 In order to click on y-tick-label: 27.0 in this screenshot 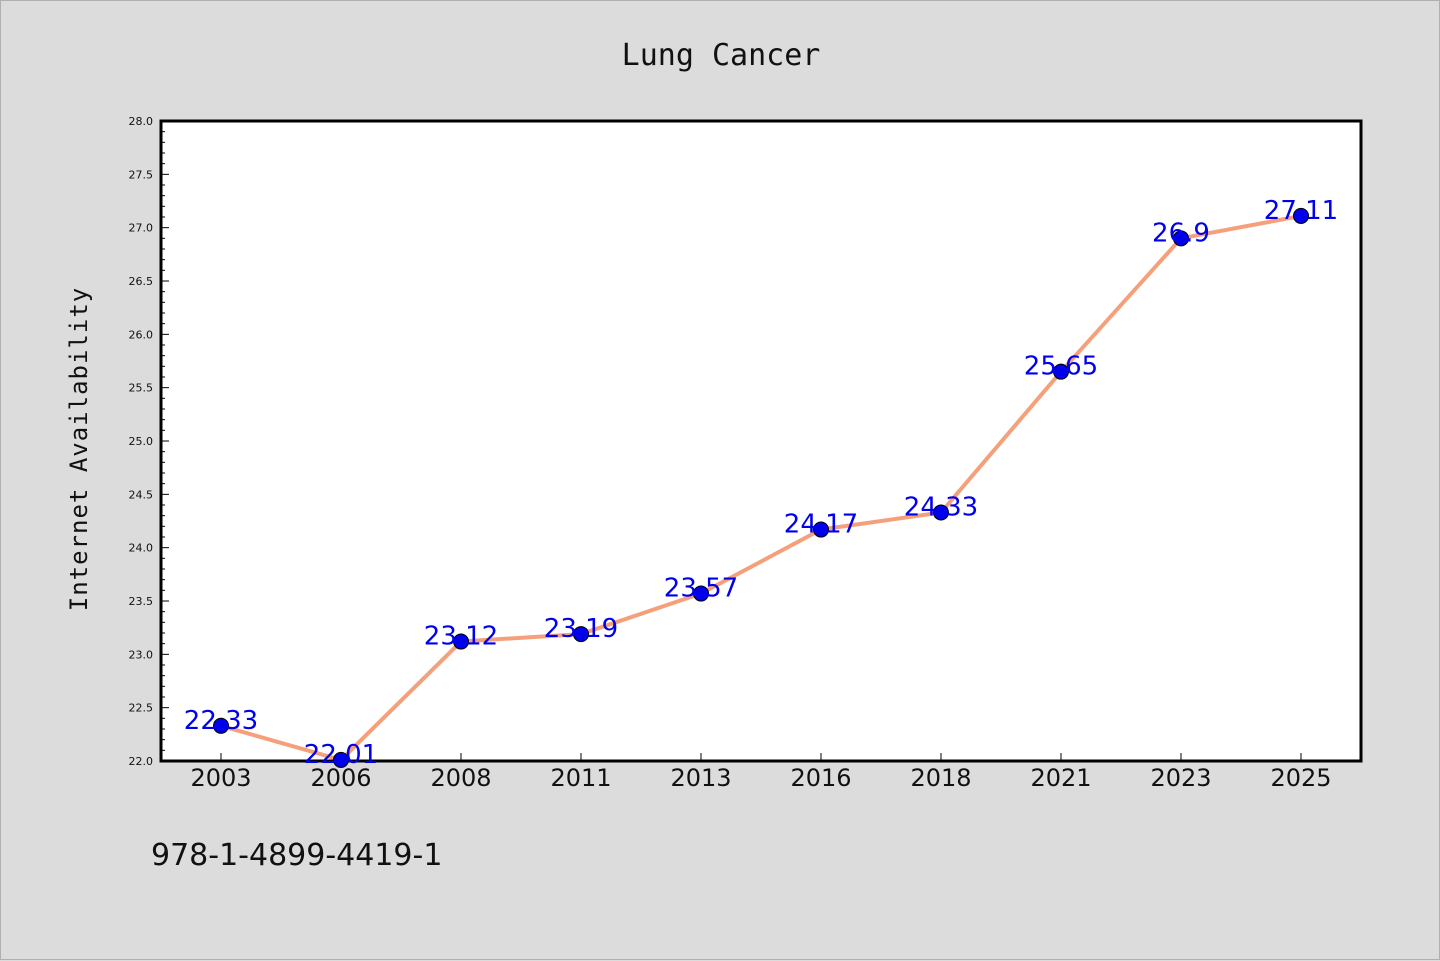, I will do `click(141, 228)`.